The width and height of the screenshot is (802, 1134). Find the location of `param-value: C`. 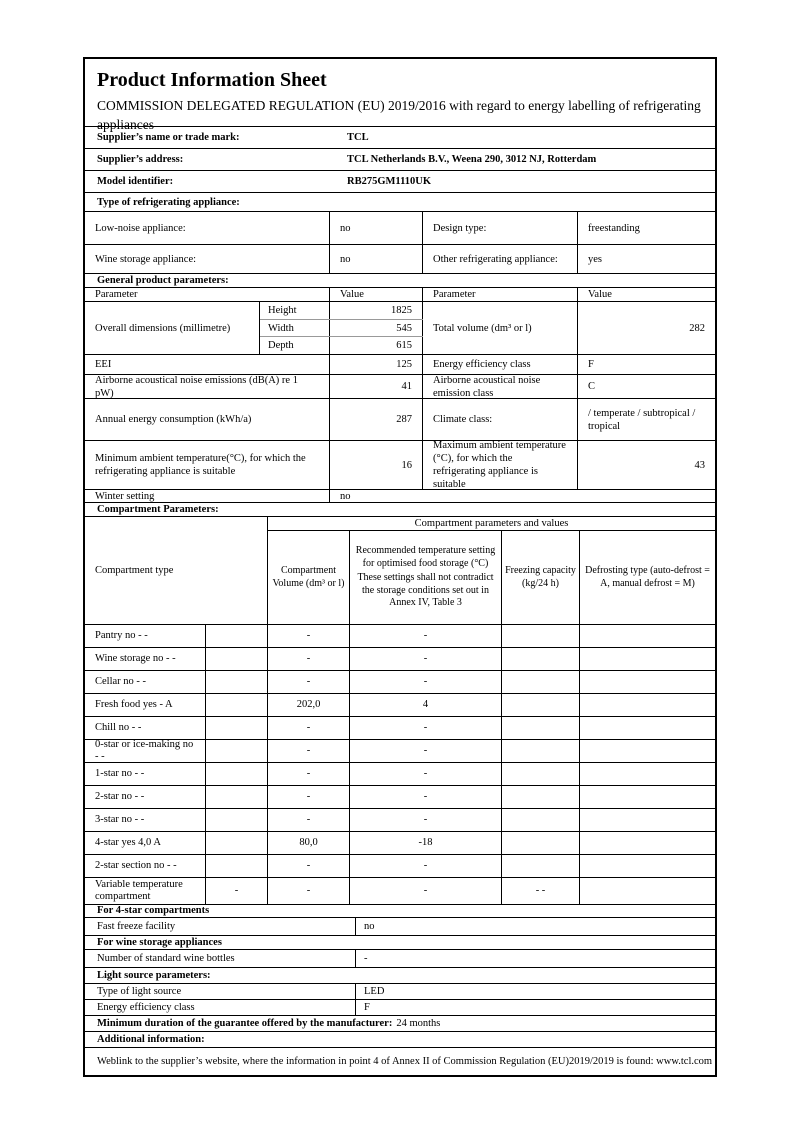

param-value: C is located at coordinates (592, 386).